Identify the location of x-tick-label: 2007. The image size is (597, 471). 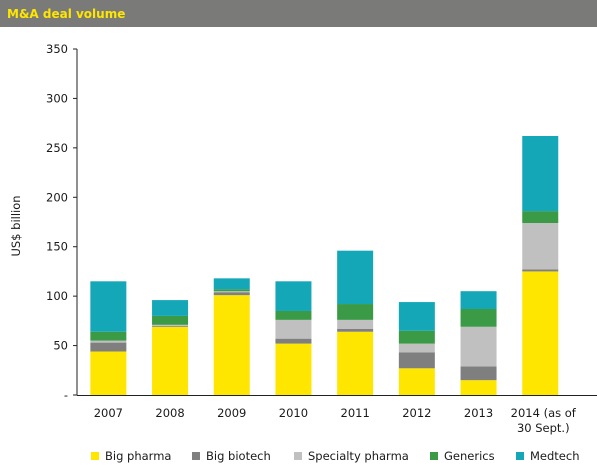
(108, 413).